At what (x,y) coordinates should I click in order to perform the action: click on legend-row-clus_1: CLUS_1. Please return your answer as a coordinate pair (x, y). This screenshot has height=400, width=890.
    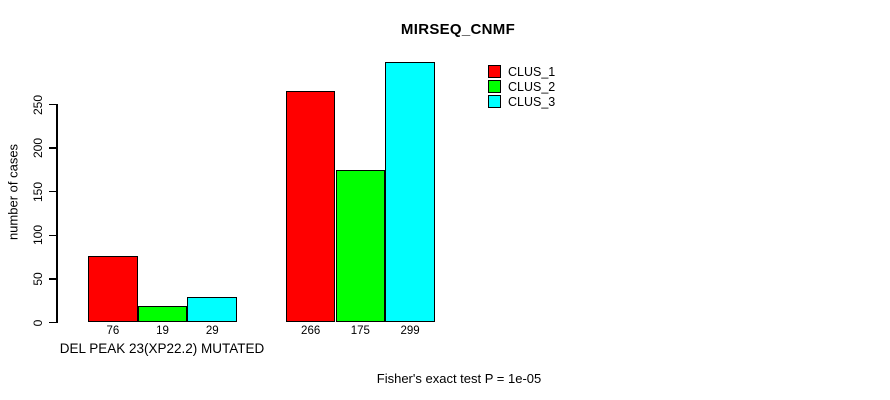
    Looking at the image, I should click on (521, 71).